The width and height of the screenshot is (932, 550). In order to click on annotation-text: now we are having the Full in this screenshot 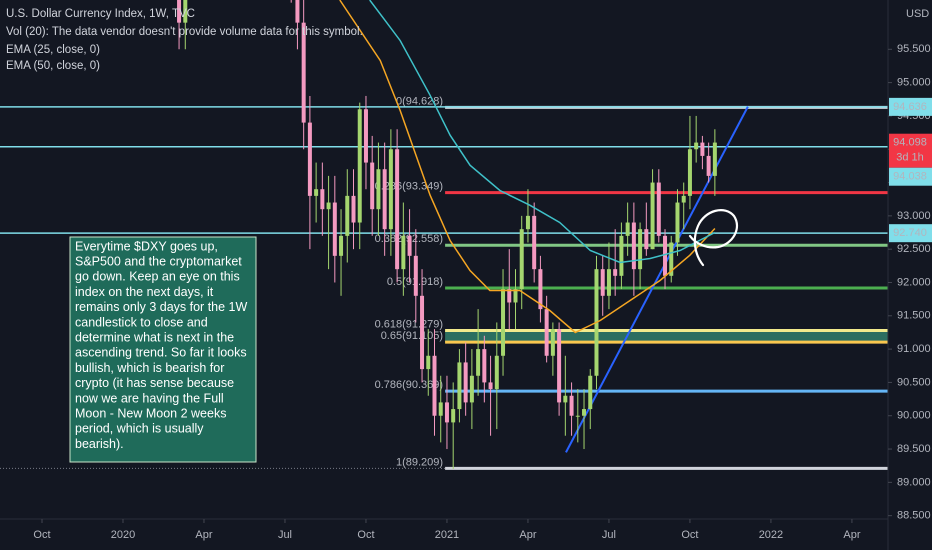, I will do `click(149, 398)`.